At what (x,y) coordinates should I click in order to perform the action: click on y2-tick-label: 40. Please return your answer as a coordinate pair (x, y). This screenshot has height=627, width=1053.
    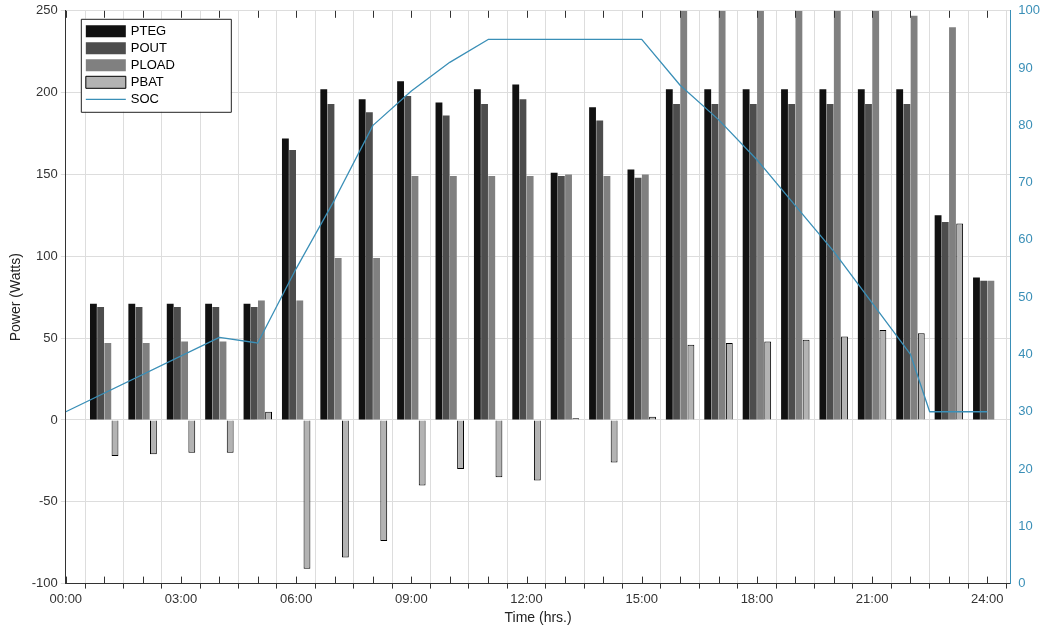
    Looking at the image, I should click on (1025, 354).